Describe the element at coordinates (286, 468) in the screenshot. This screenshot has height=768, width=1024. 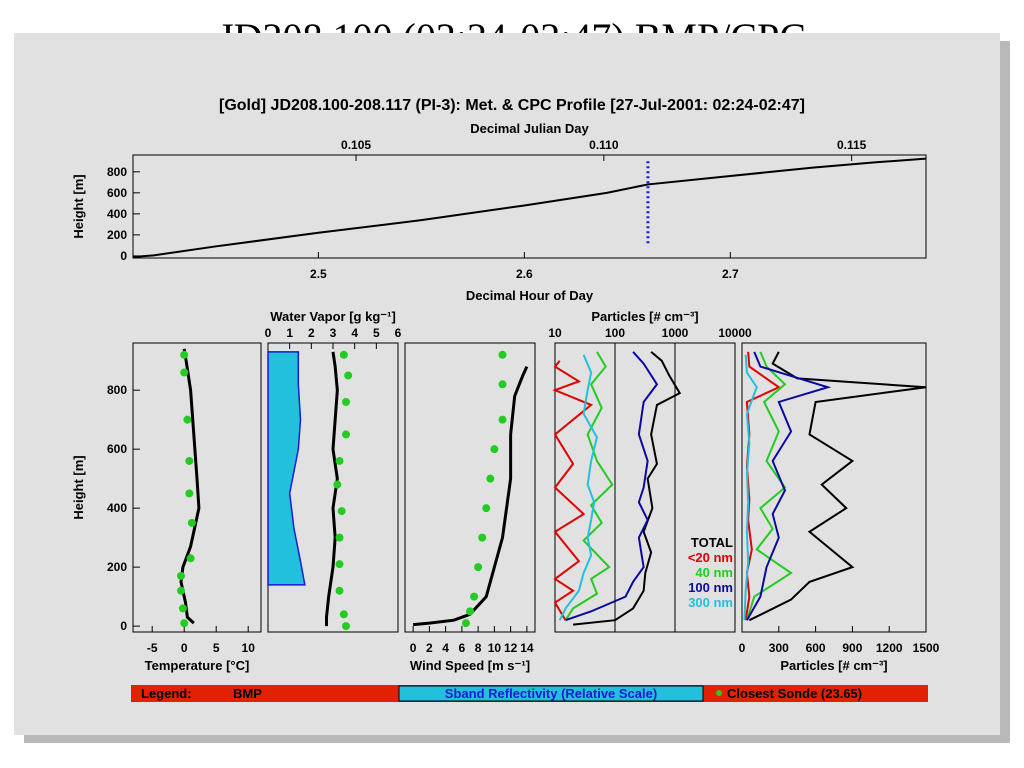
I see `reflectivity-area` at that location.